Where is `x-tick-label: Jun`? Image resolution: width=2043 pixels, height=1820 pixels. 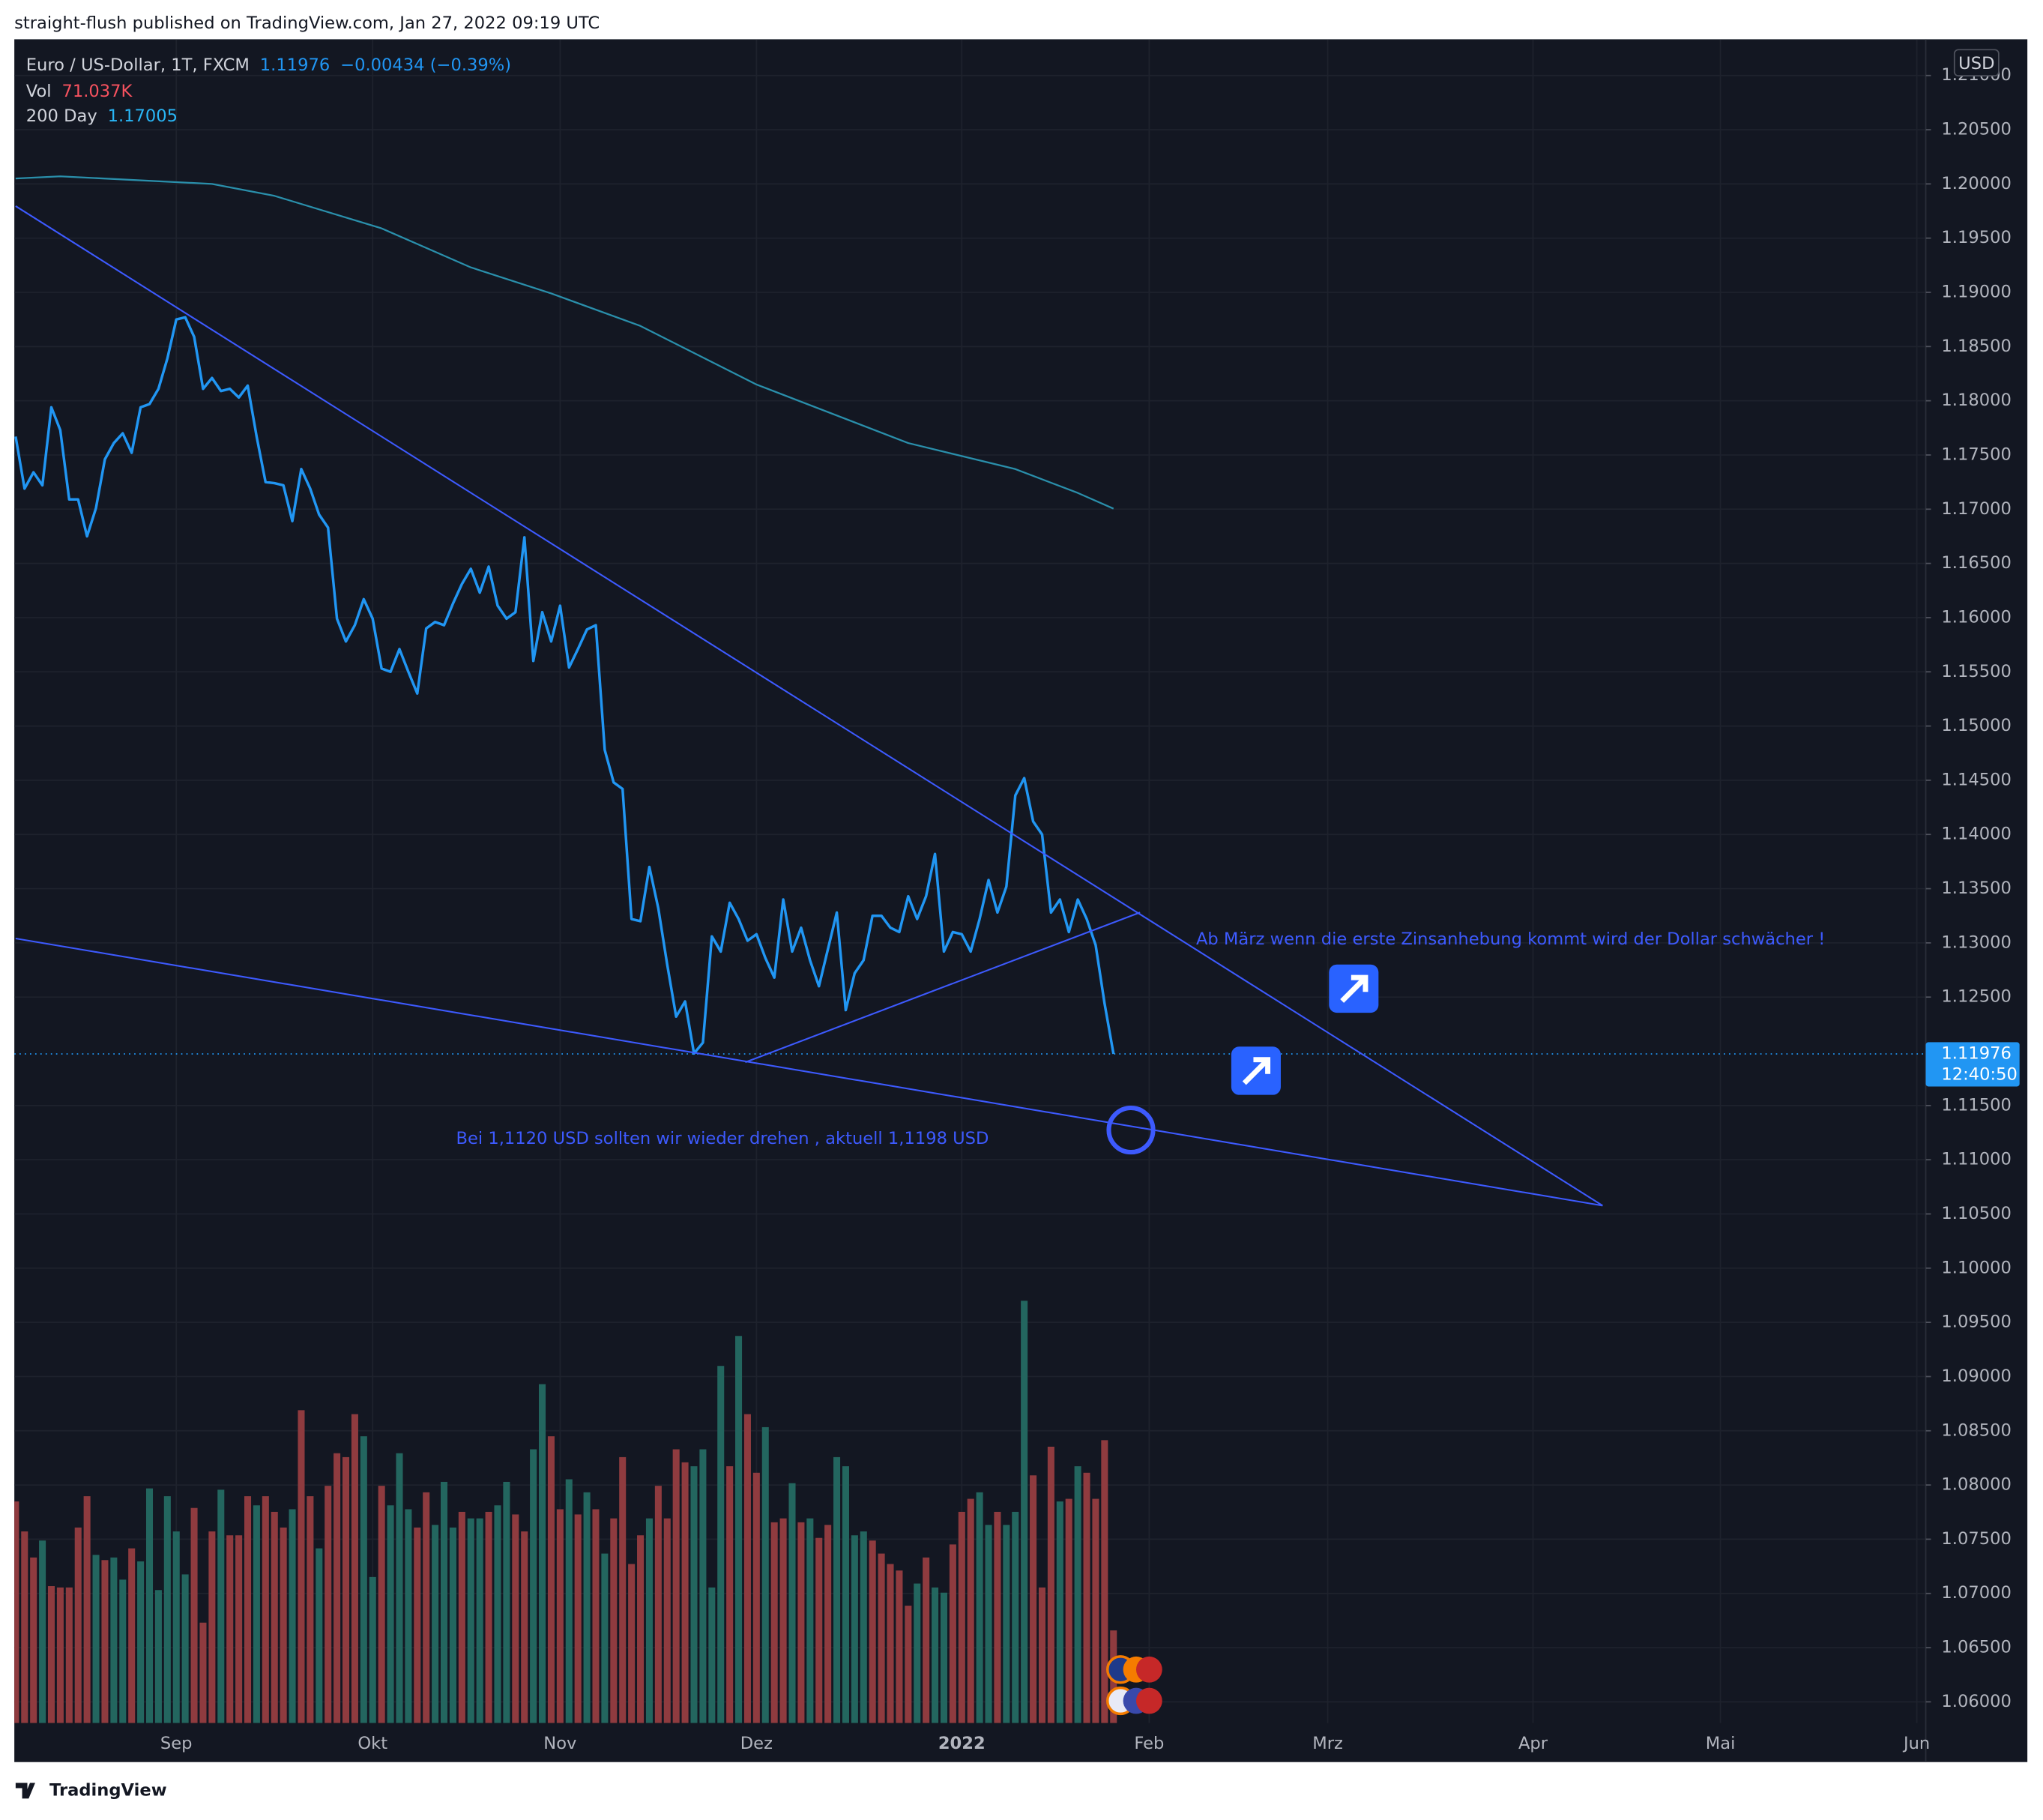
x-tick-label: Jun is located at coordinates (1916, 1743).